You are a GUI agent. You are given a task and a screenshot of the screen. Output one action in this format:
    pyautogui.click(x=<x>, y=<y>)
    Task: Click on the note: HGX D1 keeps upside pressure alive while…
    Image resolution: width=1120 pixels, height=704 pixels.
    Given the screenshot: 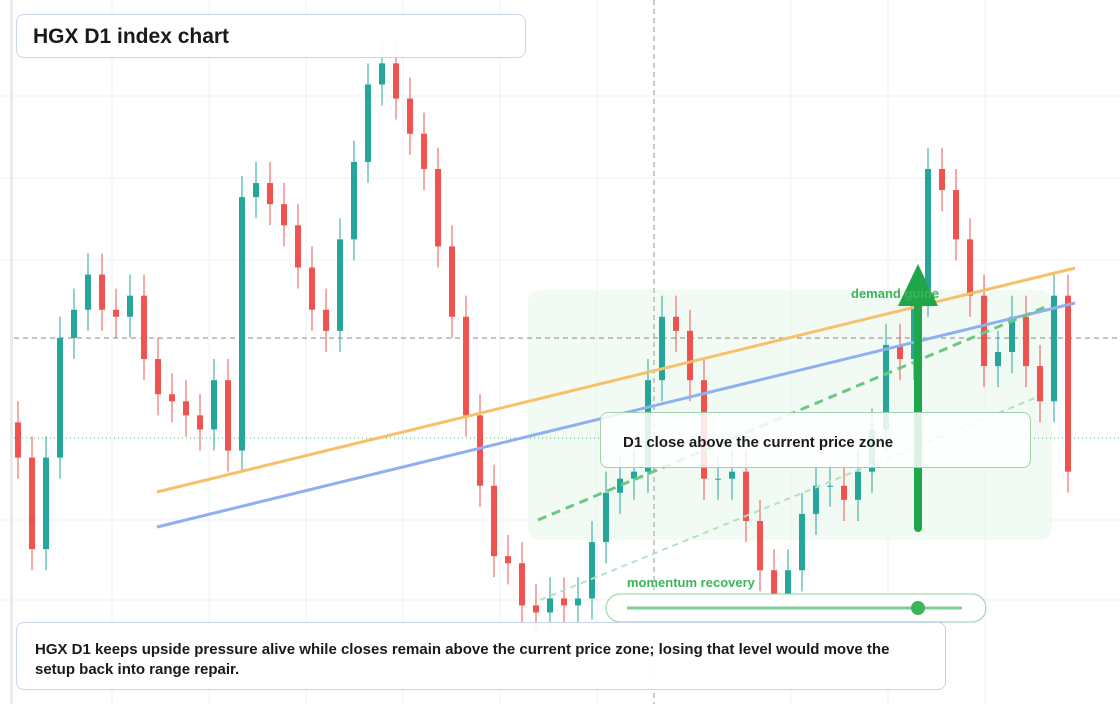 What is the action you would take?
    pyautogui.click(x=481, y=656)
    